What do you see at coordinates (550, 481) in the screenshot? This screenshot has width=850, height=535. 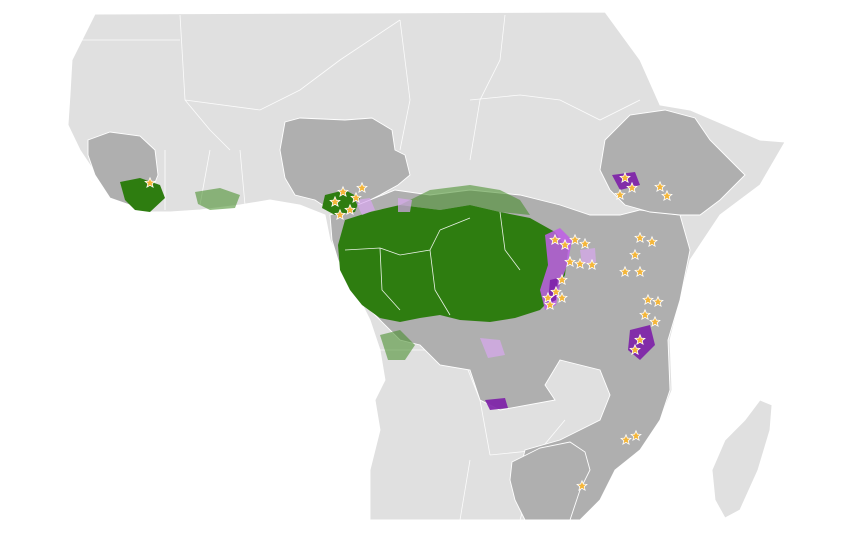 I see `zimbabwe-mozambique-study-country` at bounding box center [550, 481].